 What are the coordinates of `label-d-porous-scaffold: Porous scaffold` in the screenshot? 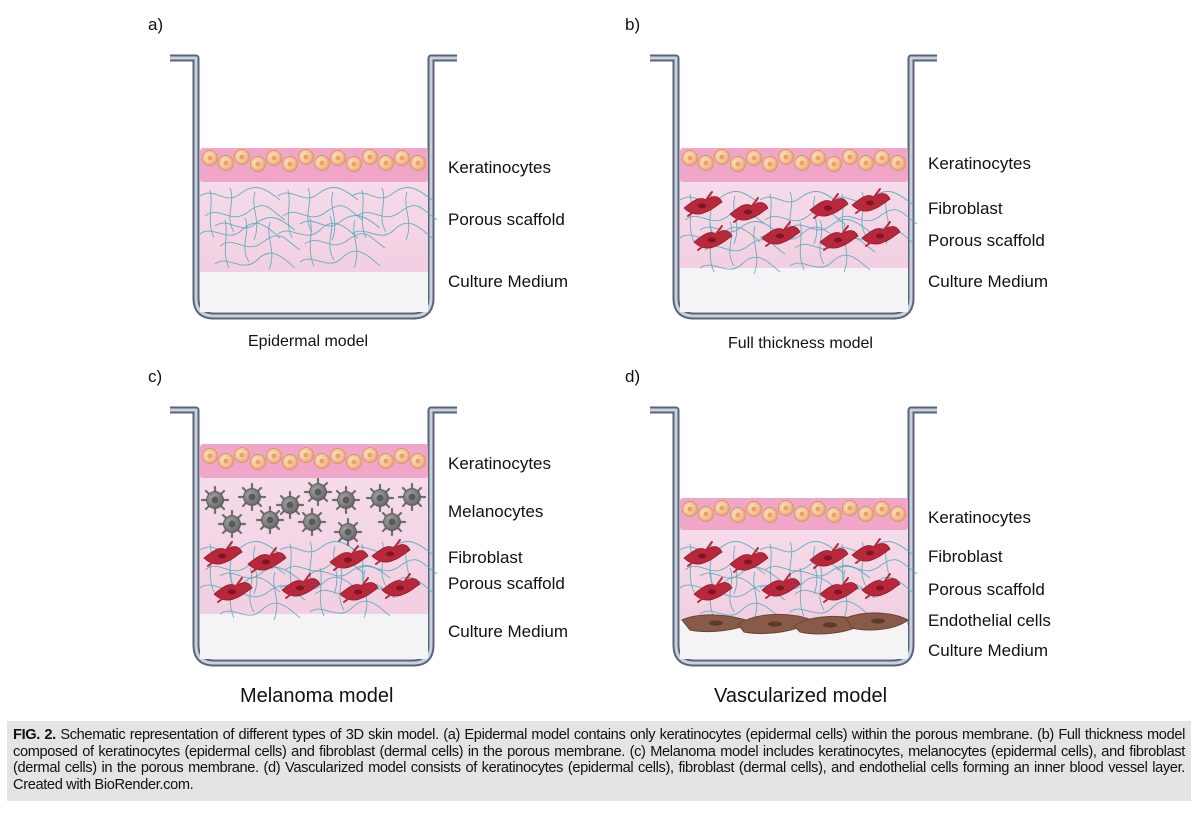 It's located at (986, 589).